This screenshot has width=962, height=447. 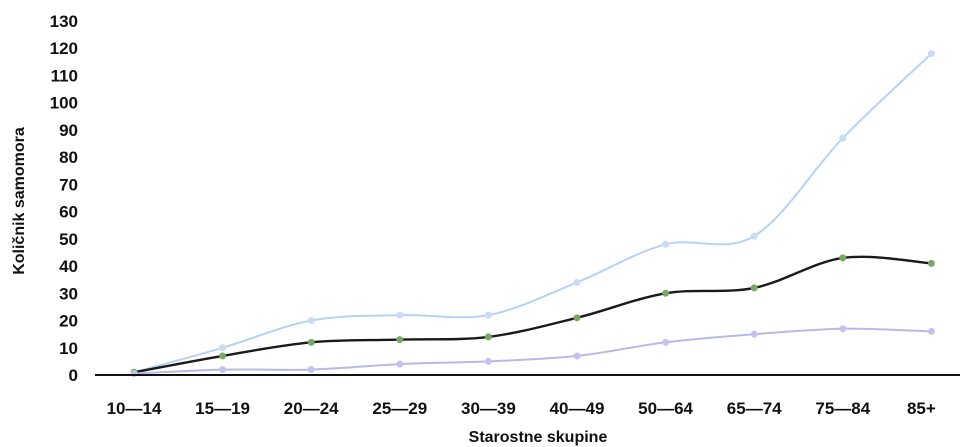 What do you see at coordinates (64, 198) in the screenshot?
I see `y-axis-ticks: 0 10 20 30 40 50 60 70 80 90 100 110 120 130` at bounding box center [64, 198].